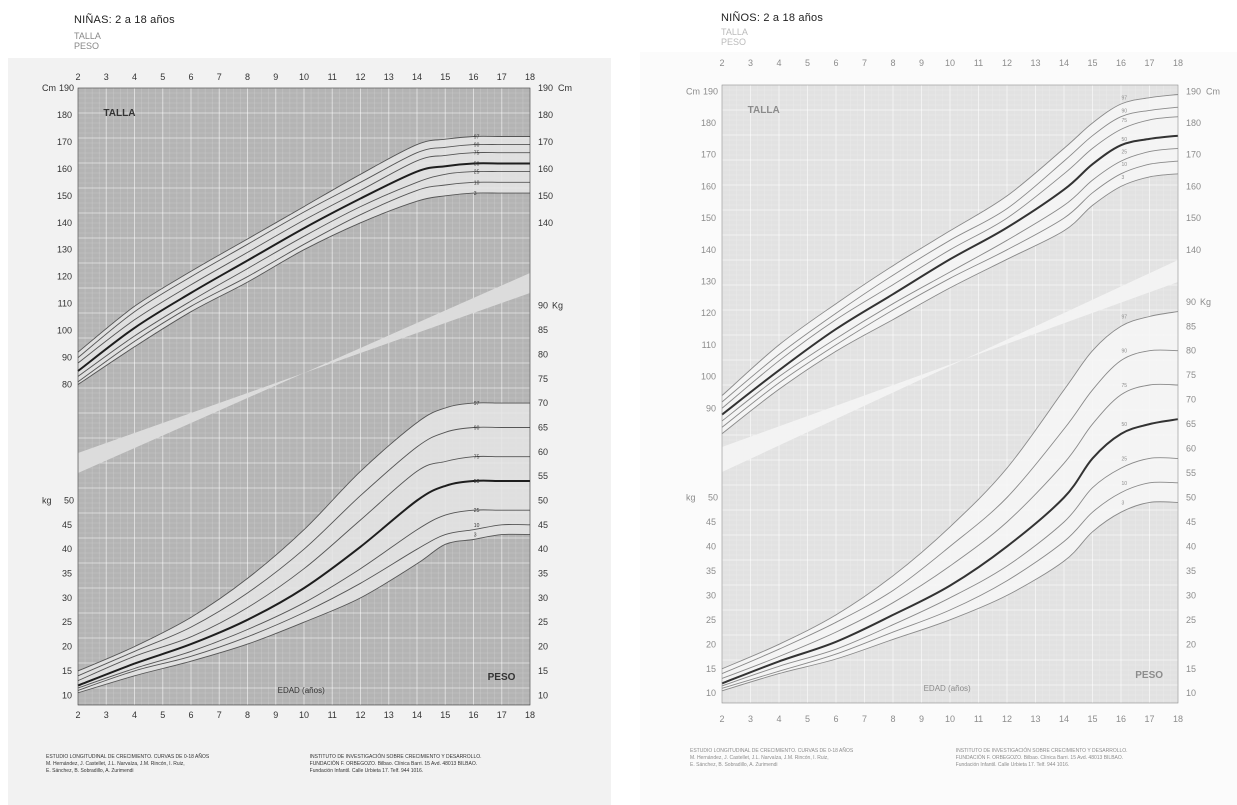 The height and width of the screenshot is (805, 1237). I want to click on boys-weight-p10-label: 10, so click(1125, 484).